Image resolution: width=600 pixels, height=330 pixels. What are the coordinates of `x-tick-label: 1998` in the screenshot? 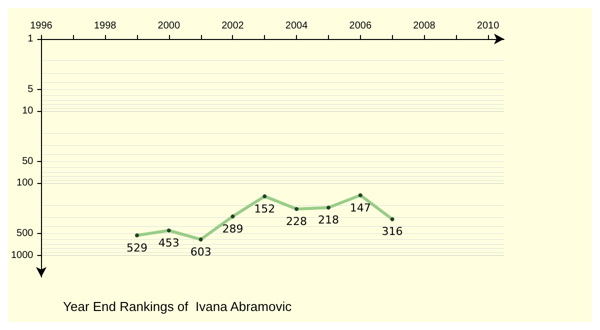 It's located at (105, 26).